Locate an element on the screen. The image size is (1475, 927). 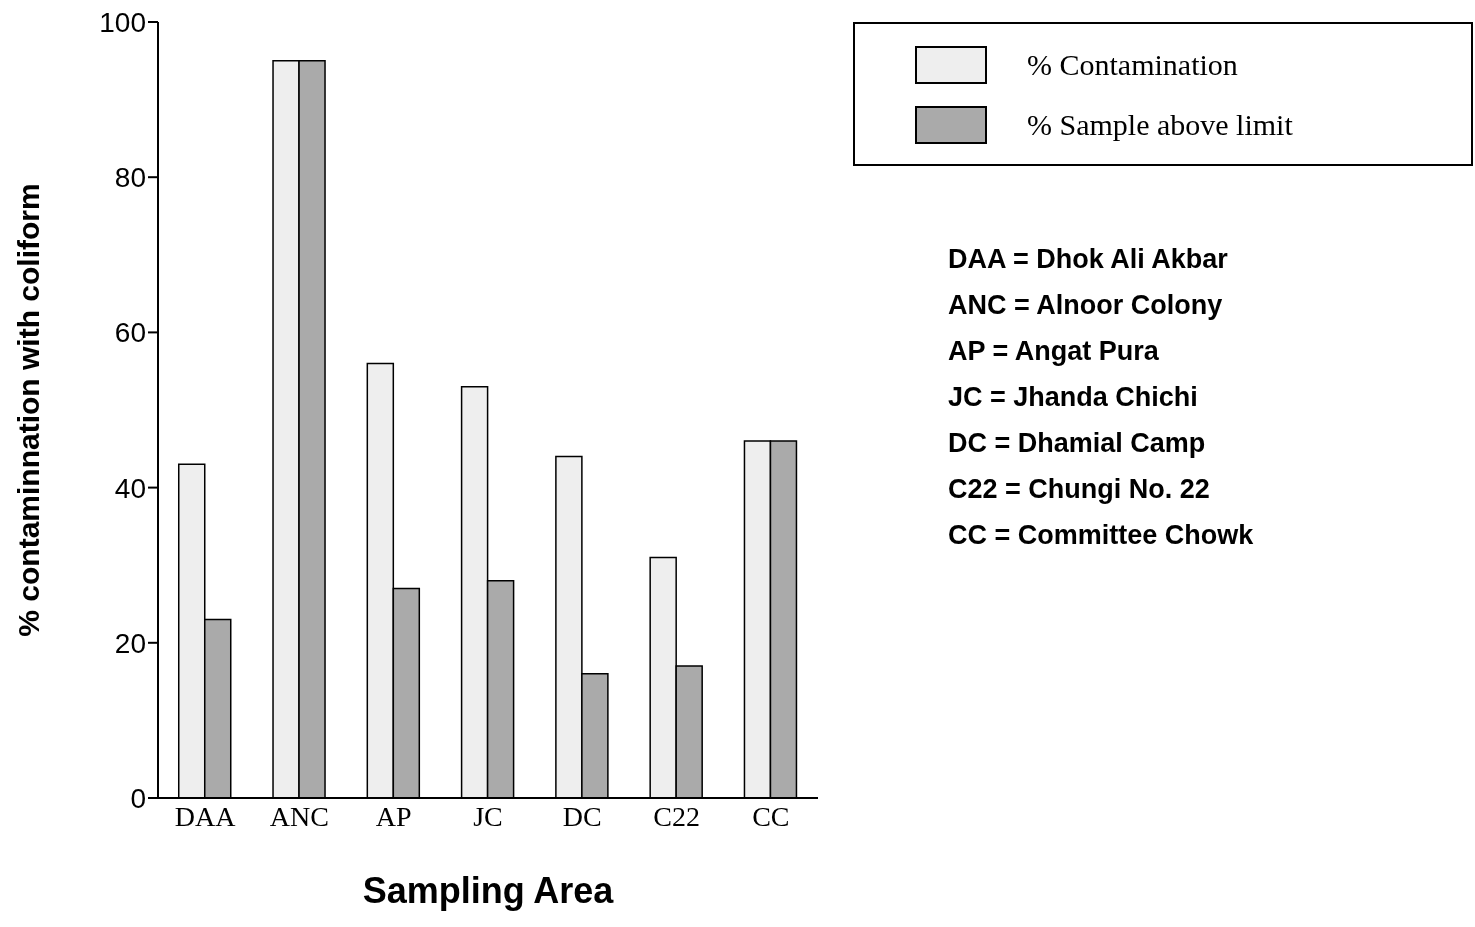
x-tick-label: ANC is located at coordinates (299, 816).